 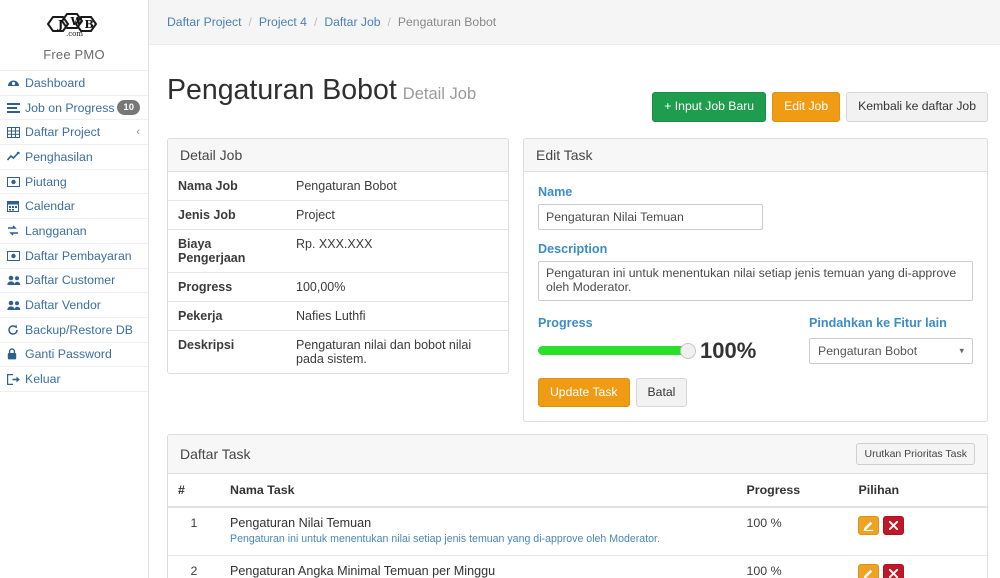 I want to click on page-title: Pengaturan Bobot Detail Job, so click(x=321, y=90).